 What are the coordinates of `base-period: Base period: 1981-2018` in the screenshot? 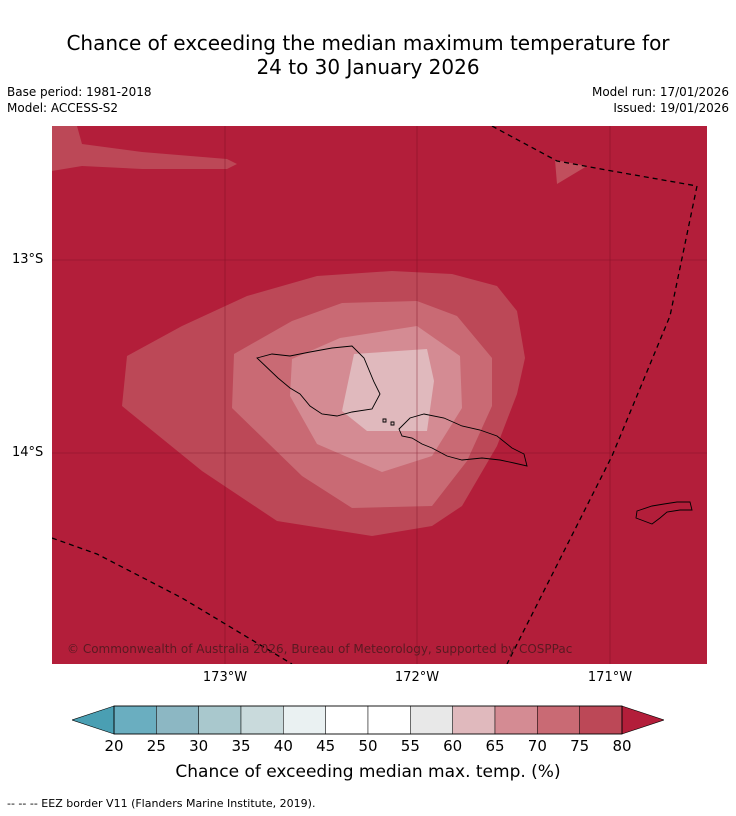 It's located at (79, 92).